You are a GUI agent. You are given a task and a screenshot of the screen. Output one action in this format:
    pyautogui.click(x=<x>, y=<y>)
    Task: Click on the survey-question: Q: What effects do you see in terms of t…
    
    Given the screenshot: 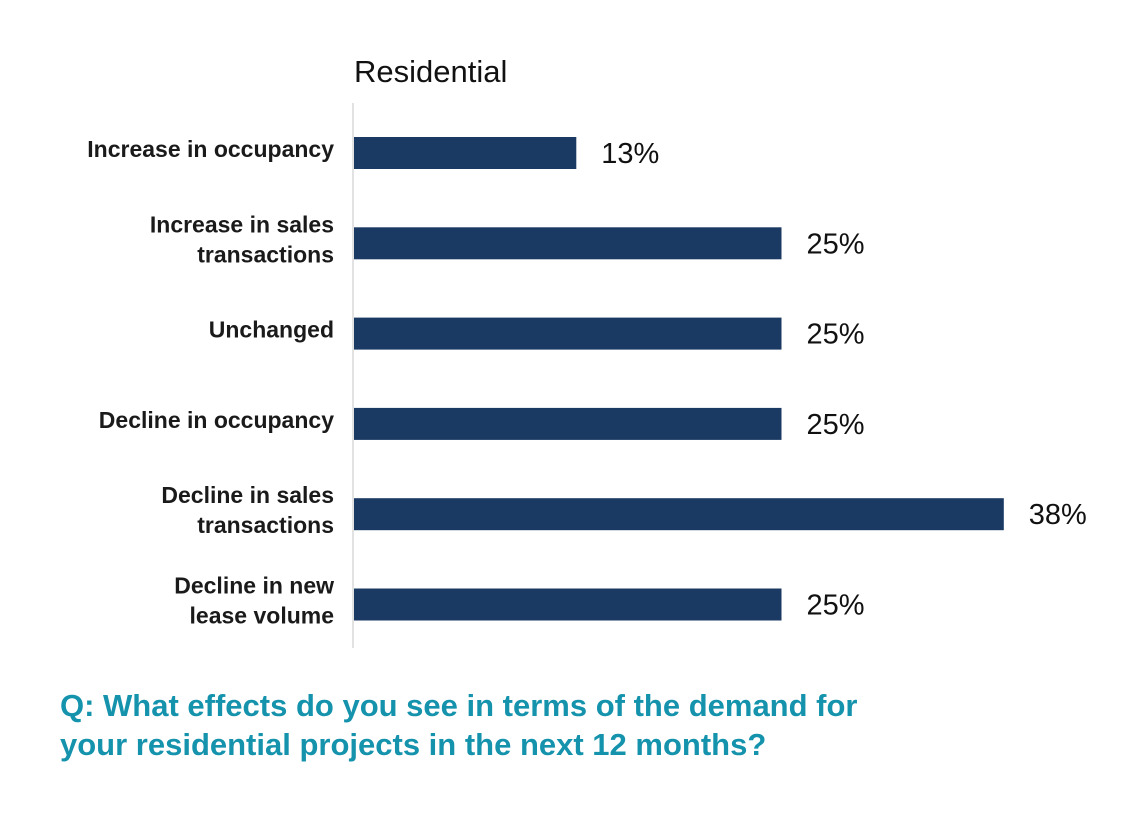 What is the action you would take?
    pyautogui.click(x=560, y=725)
    